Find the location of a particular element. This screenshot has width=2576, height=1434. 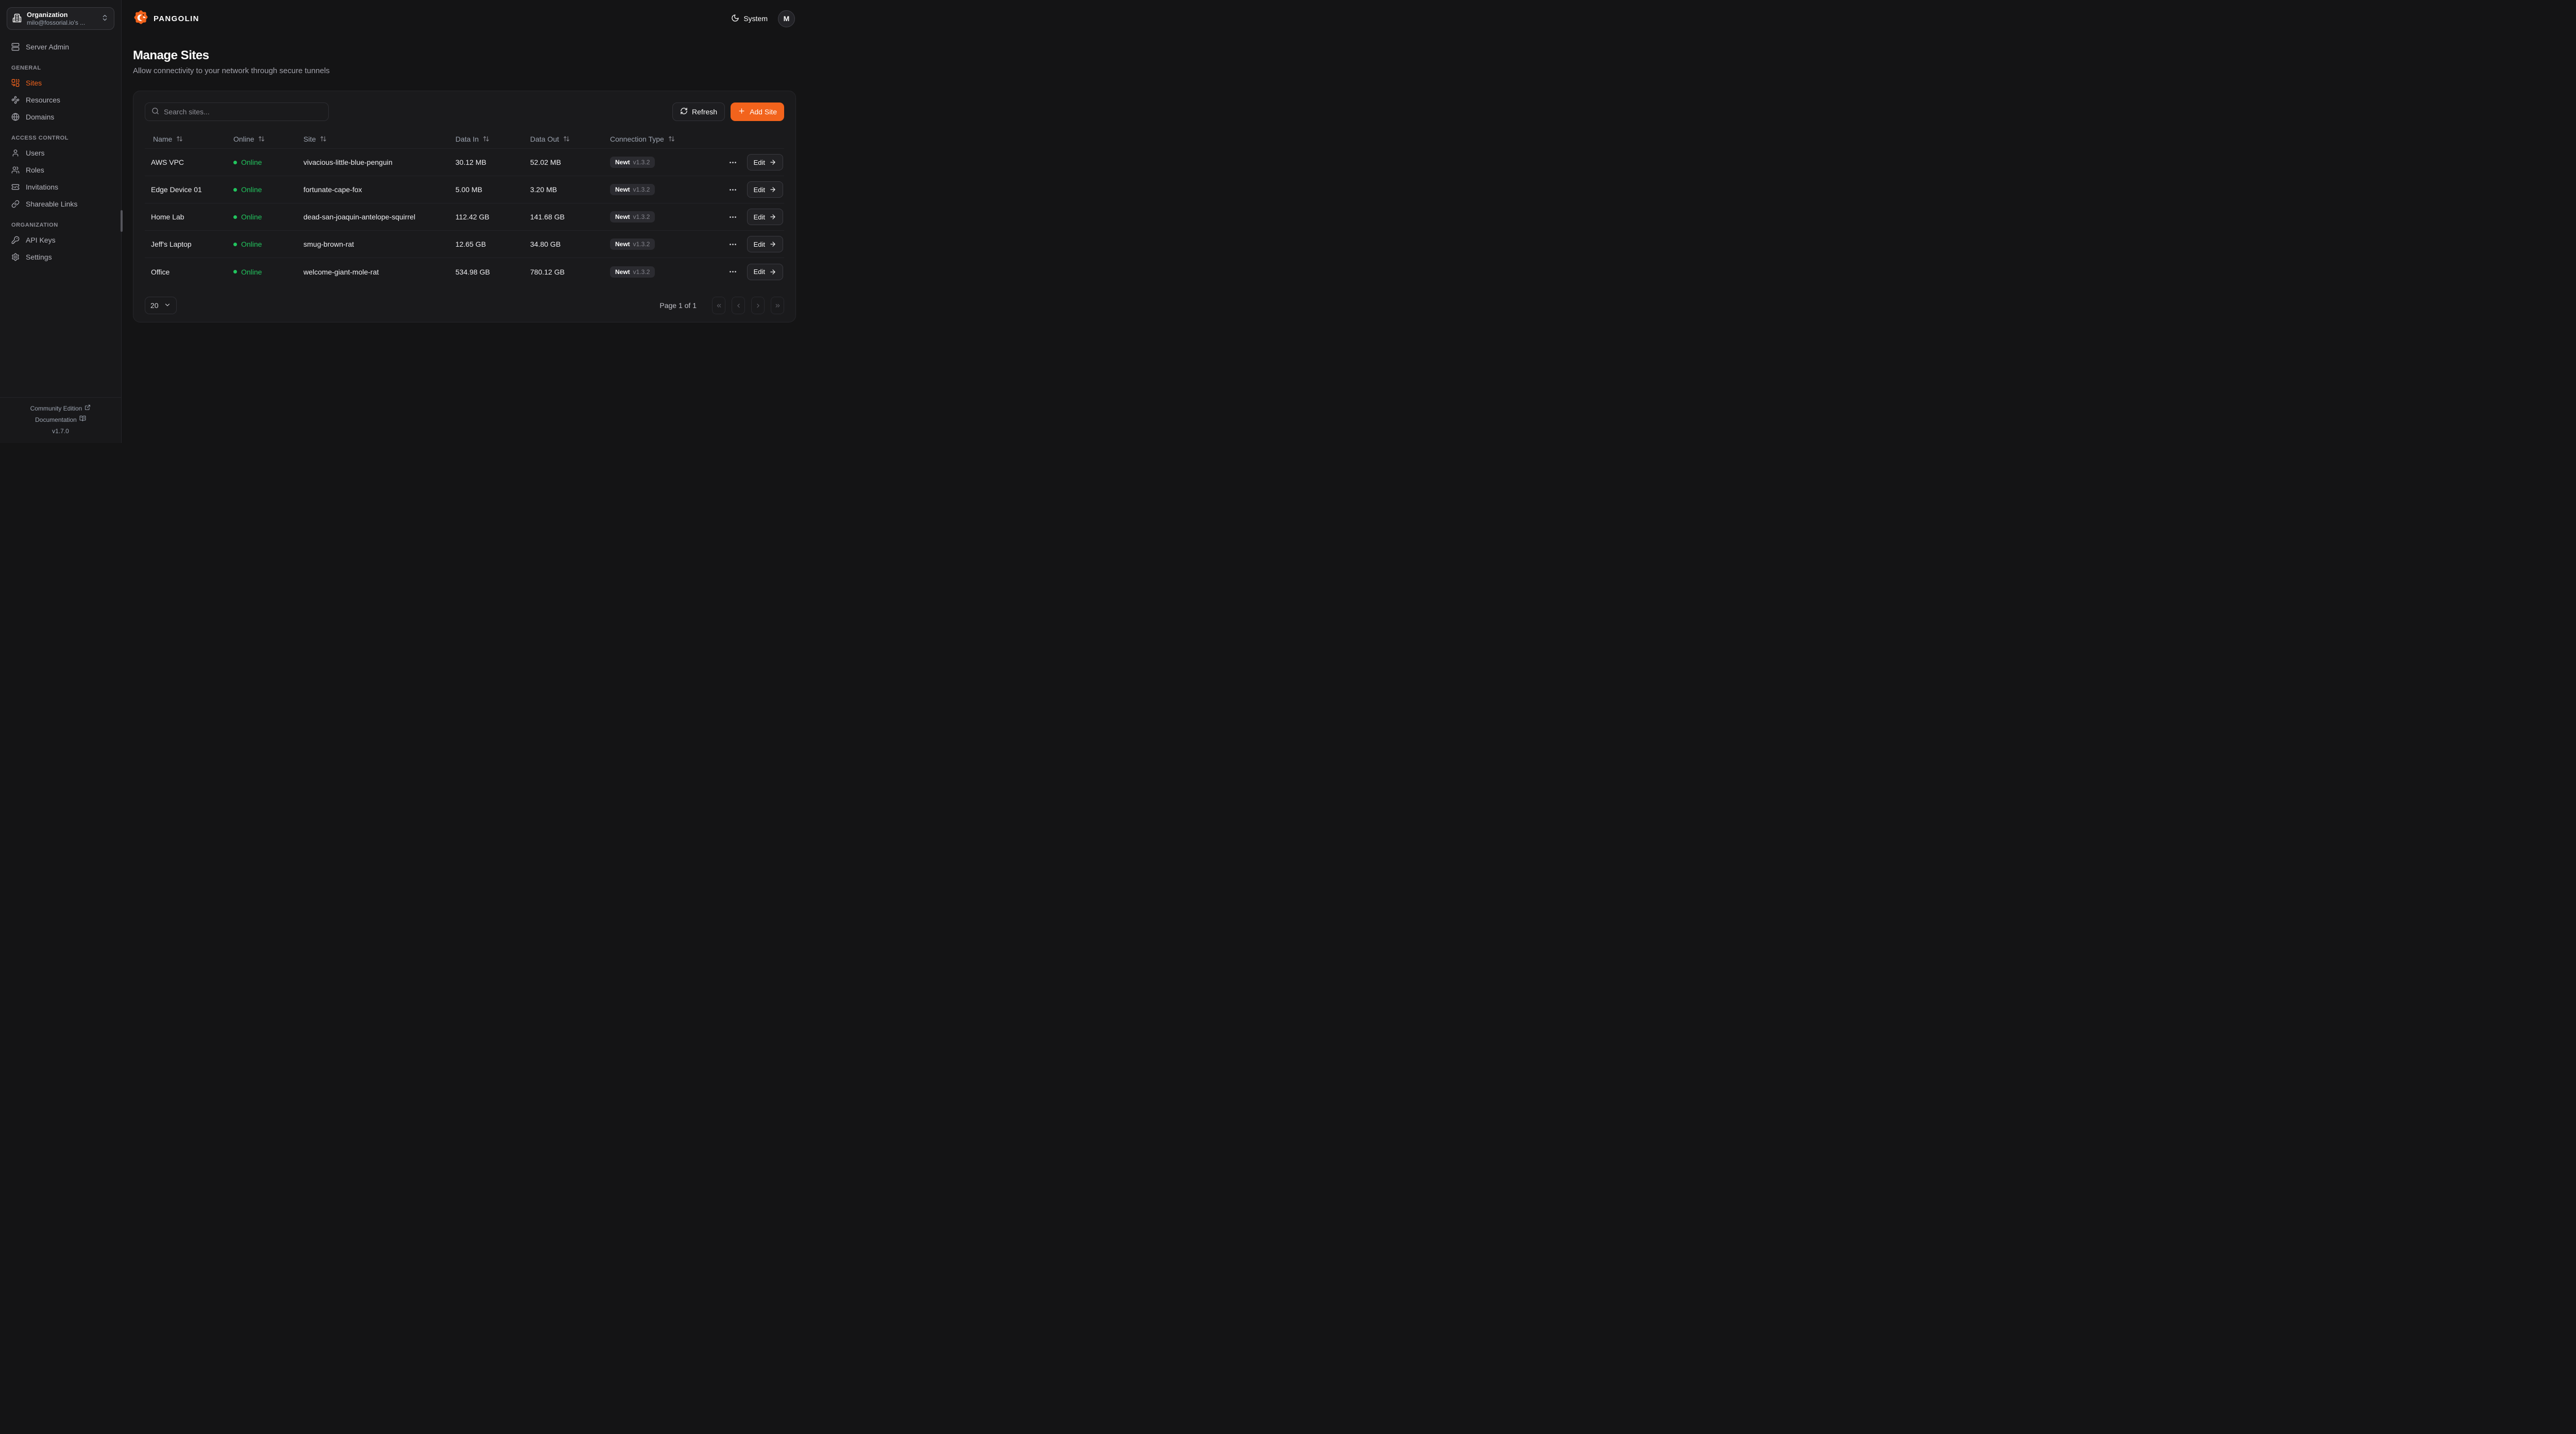

server-icon is located at coordinates (15, 47).